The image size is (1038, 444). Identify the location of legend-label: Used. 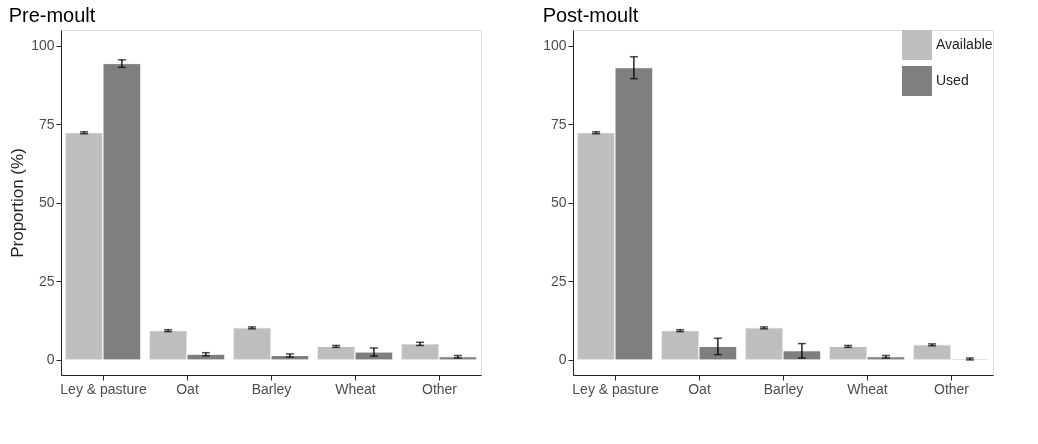
(952, 80).